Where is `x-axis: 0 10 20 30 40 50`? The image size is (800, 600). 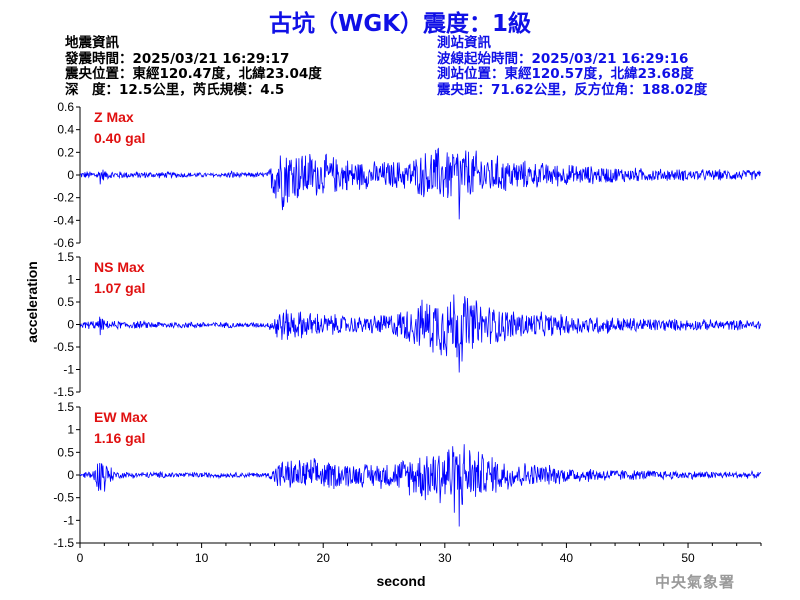 x-axis: 0 10 20 30 40 50 is located at coordinates (419, 553).